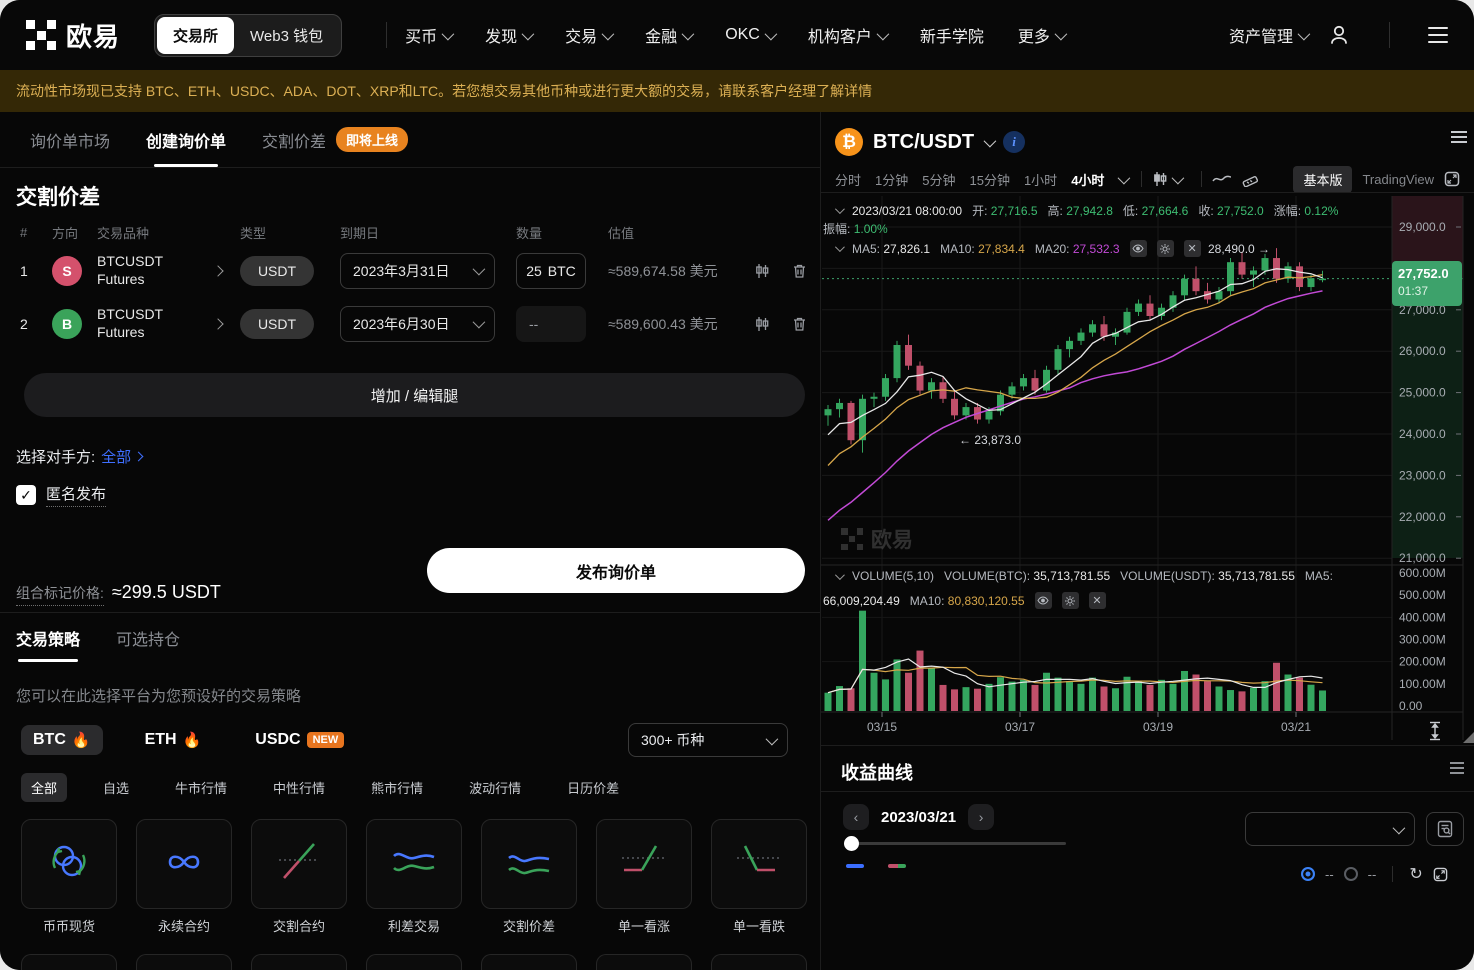 The image size is (1474, 970). Describe the element at coordinates (1014, 142) in the screenshot. I see `info-icon: i` at that location.